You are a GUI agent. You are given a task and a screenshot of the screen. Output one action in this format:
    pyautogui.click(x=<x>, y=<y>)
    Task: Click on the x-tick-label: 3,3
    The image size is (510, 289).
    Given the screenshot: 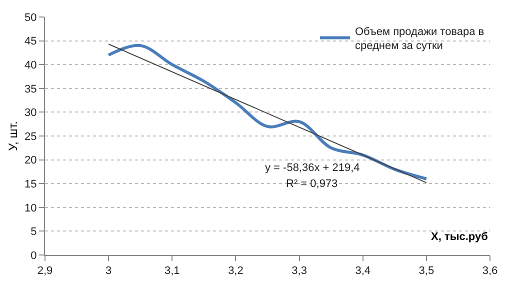 What is the action you would take?
    pyautogui.click(x=299, y=271)
    